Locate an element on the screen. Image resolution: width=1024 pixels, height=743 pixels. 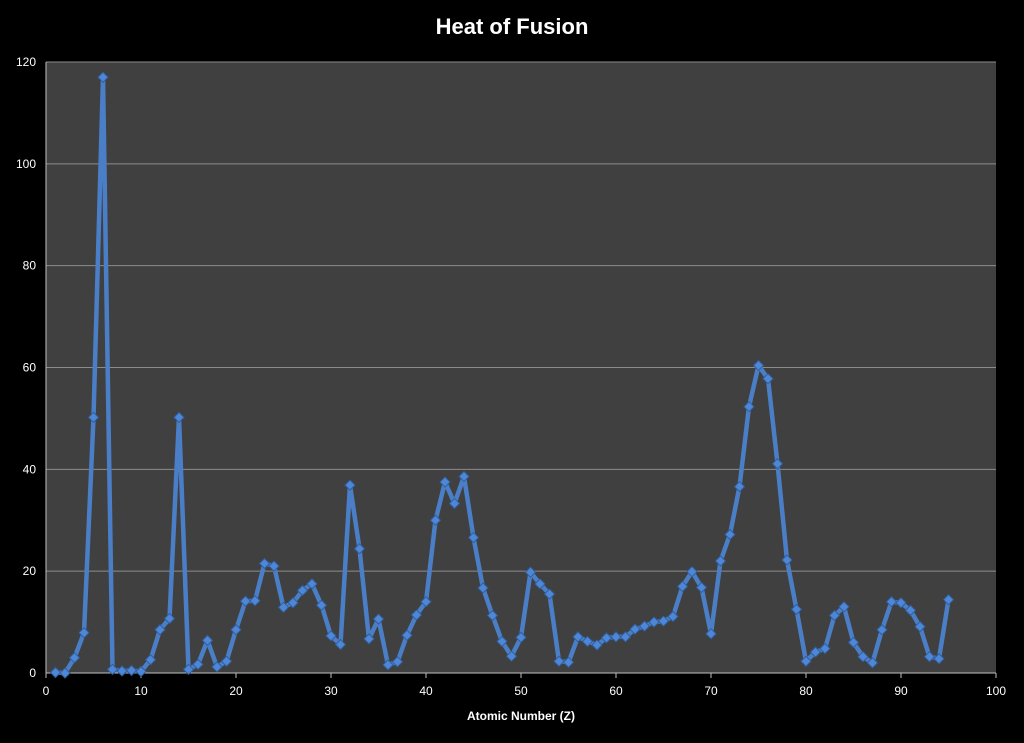
x-tick-label: 90 is located at coordinates (901, 691).